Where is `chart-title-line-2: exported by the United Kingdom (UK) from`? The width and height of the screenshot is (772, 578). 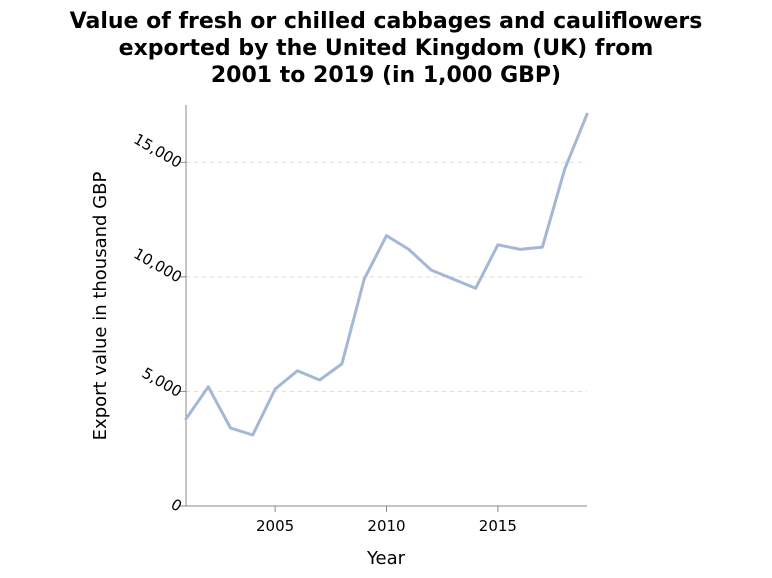 chart-title-line-2: exported by the United Kingdom (UK) from is located at coordinates (386, 48).